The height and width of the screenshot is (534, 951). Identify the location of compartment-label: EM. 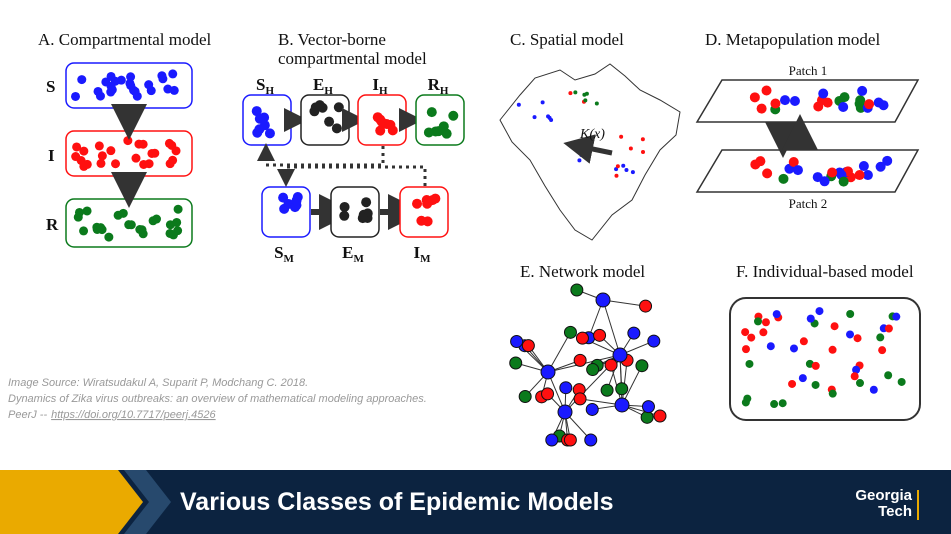
(353, 254).